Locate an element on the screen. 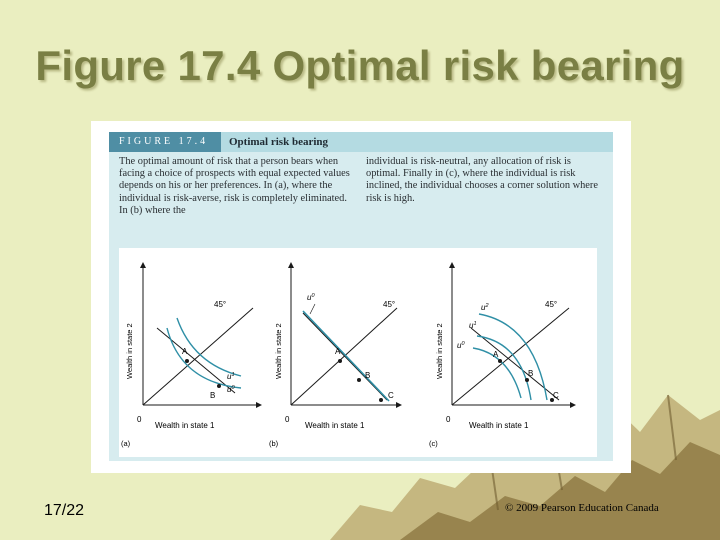 This screenshot has width=720, height=540. panel-b-45-ray is located at coordinates (344, 356).